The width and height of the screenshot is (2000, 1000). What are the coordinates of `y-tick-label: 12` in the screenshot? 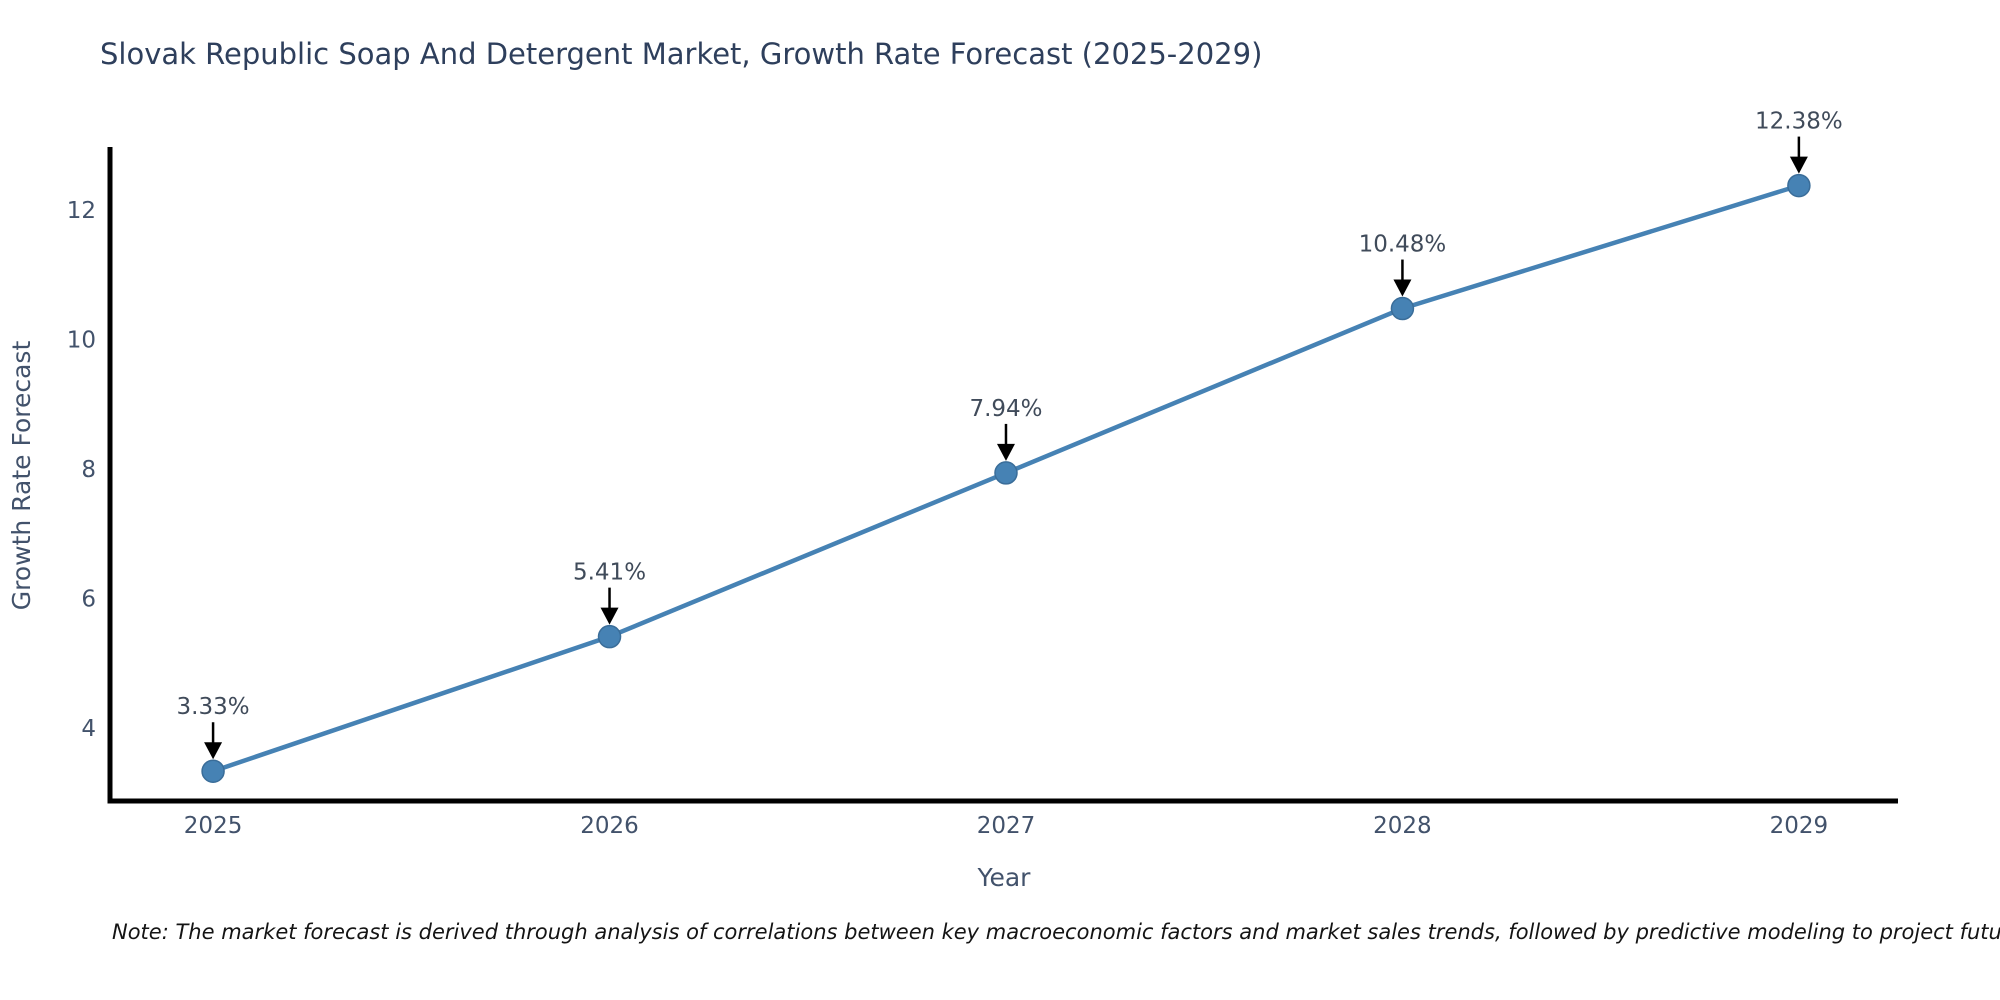 It's located at (81, 211).